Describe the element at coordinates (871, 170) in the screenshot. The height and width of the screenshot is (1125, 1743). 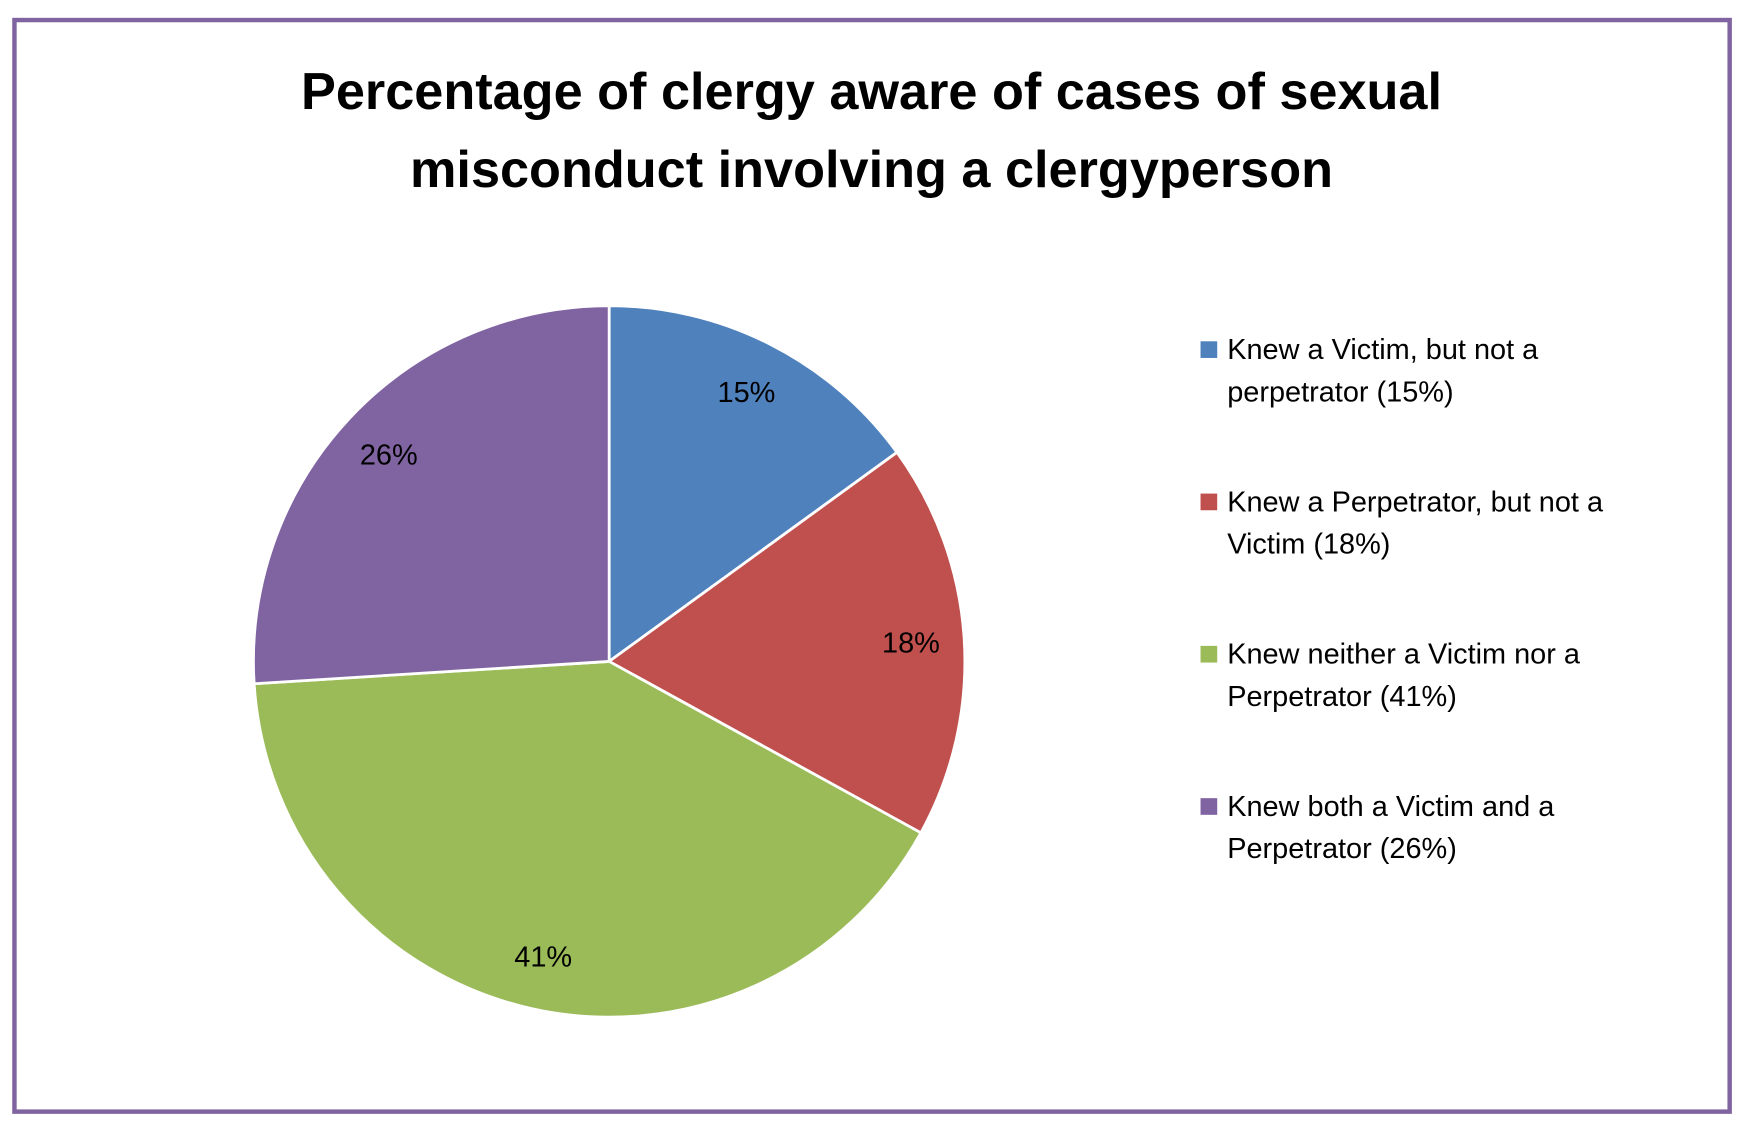
I see `chart-title-line-2: misconduct involving a clergyperson` at that location.